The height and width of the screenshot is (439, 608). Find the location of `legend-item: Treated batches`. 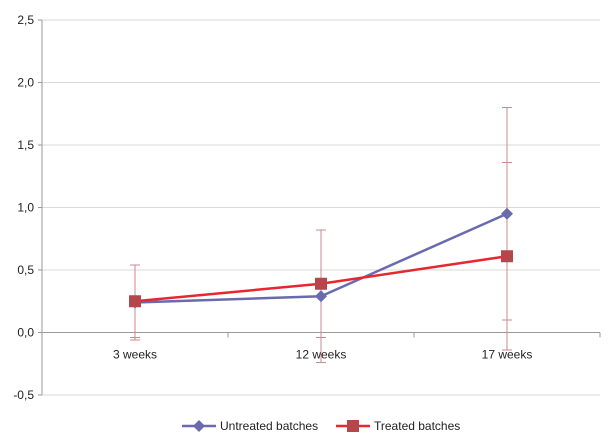

legend-item: Treated batches is located at coordinates (398, 426).